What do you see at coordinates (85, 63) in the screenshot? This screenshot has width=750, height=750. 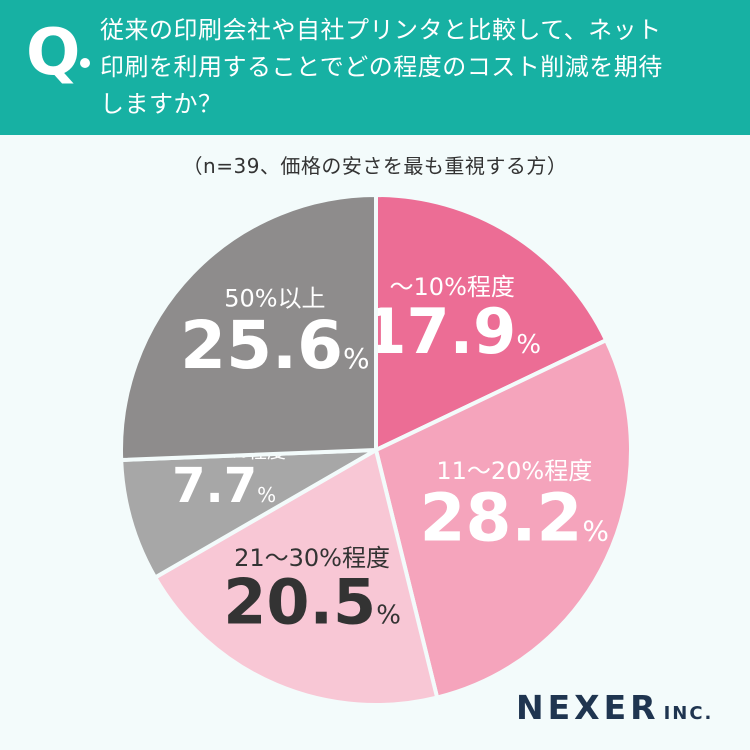 I see `q-dot-icon` at bounding box center [85, 63].